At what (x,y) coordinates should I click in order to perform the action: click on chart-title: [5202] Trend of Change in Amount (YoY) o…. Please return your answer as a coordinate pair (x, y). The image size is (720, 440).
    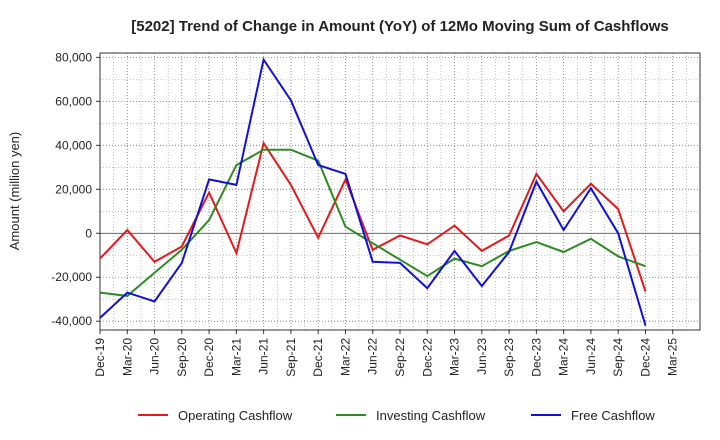
    Looking at the image, I should click on (400, 26).